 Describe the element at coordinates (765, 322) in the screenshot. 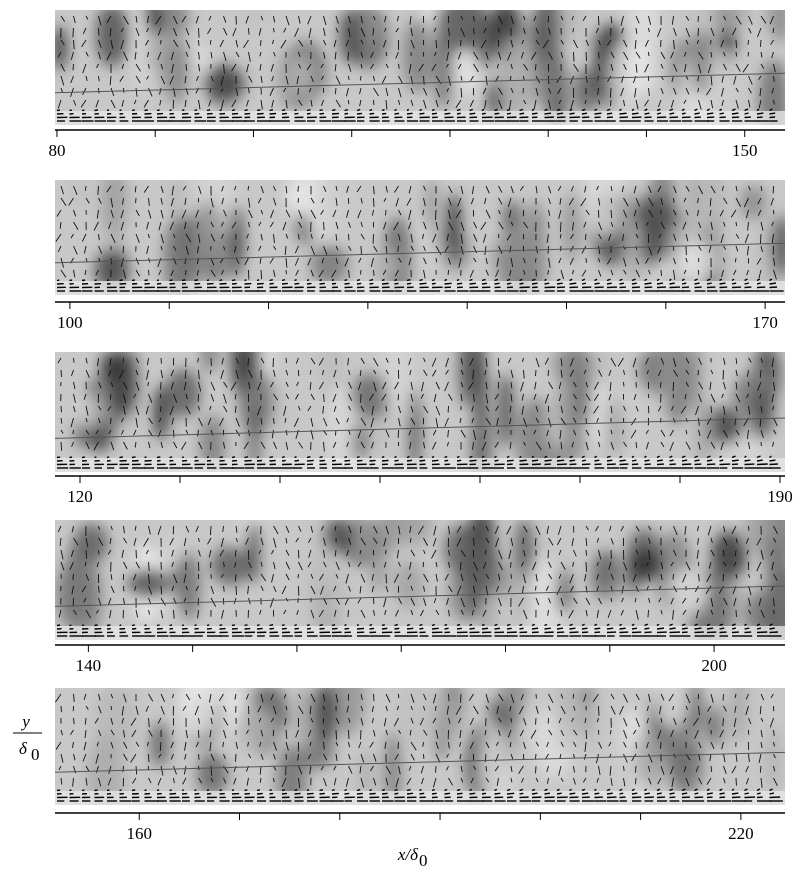

I see `x-tick-label: 170` at that location.